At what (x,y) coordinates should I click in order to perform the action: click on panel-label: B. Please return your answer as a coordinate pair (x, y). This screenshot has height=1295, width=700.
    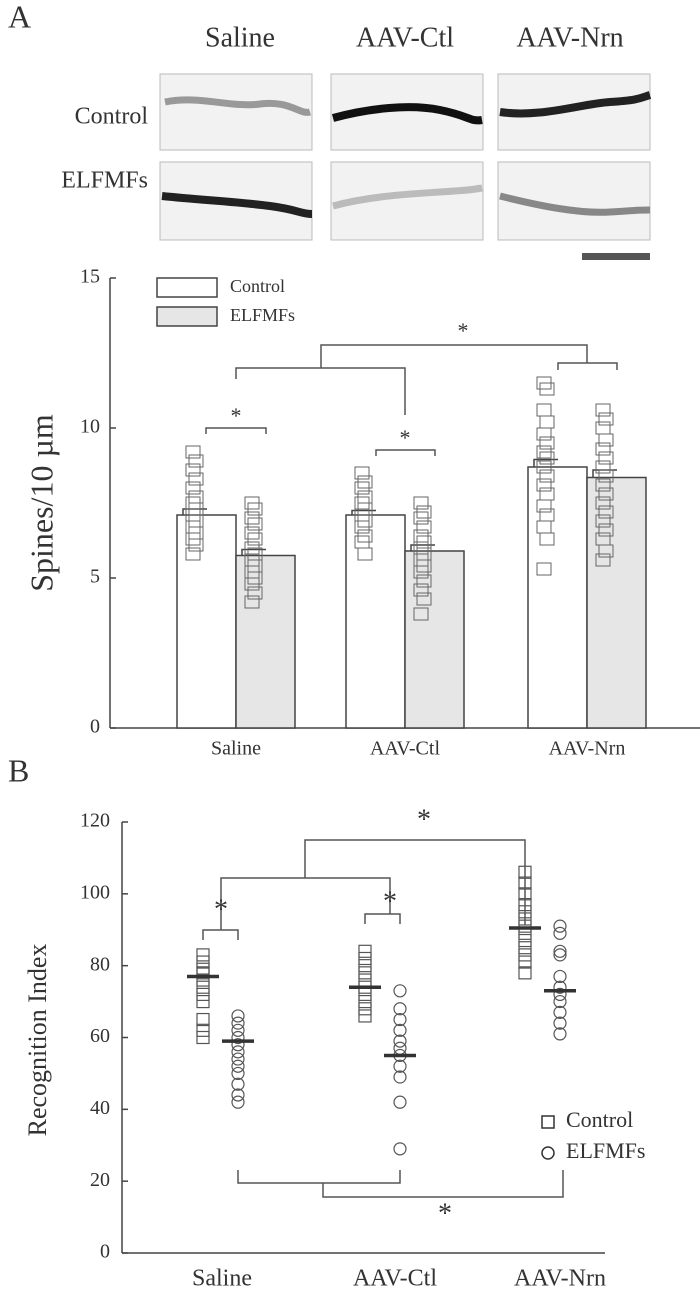
    Looking at the image, I should click on (18, 770).